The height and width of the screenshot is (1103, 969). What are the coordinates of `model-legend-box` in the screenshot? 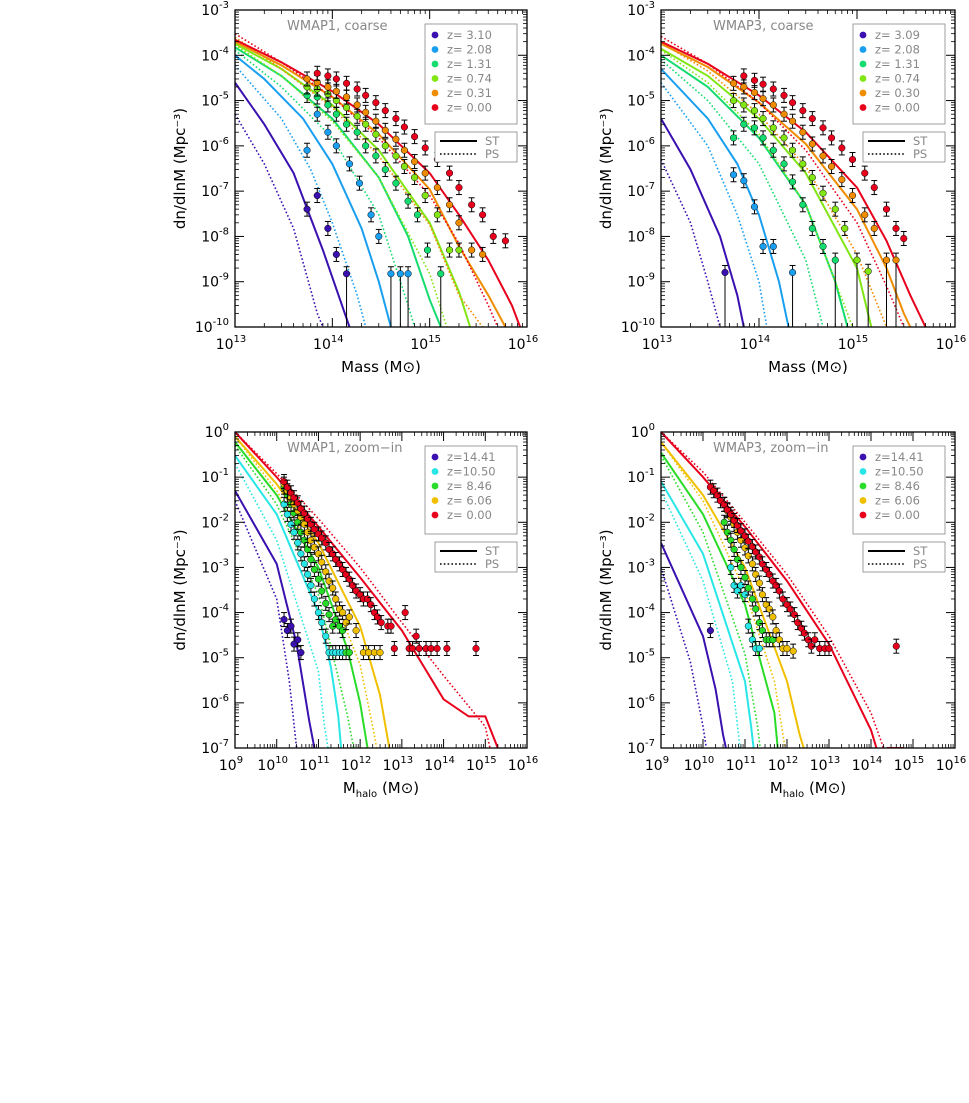 It's located at (904, 557).